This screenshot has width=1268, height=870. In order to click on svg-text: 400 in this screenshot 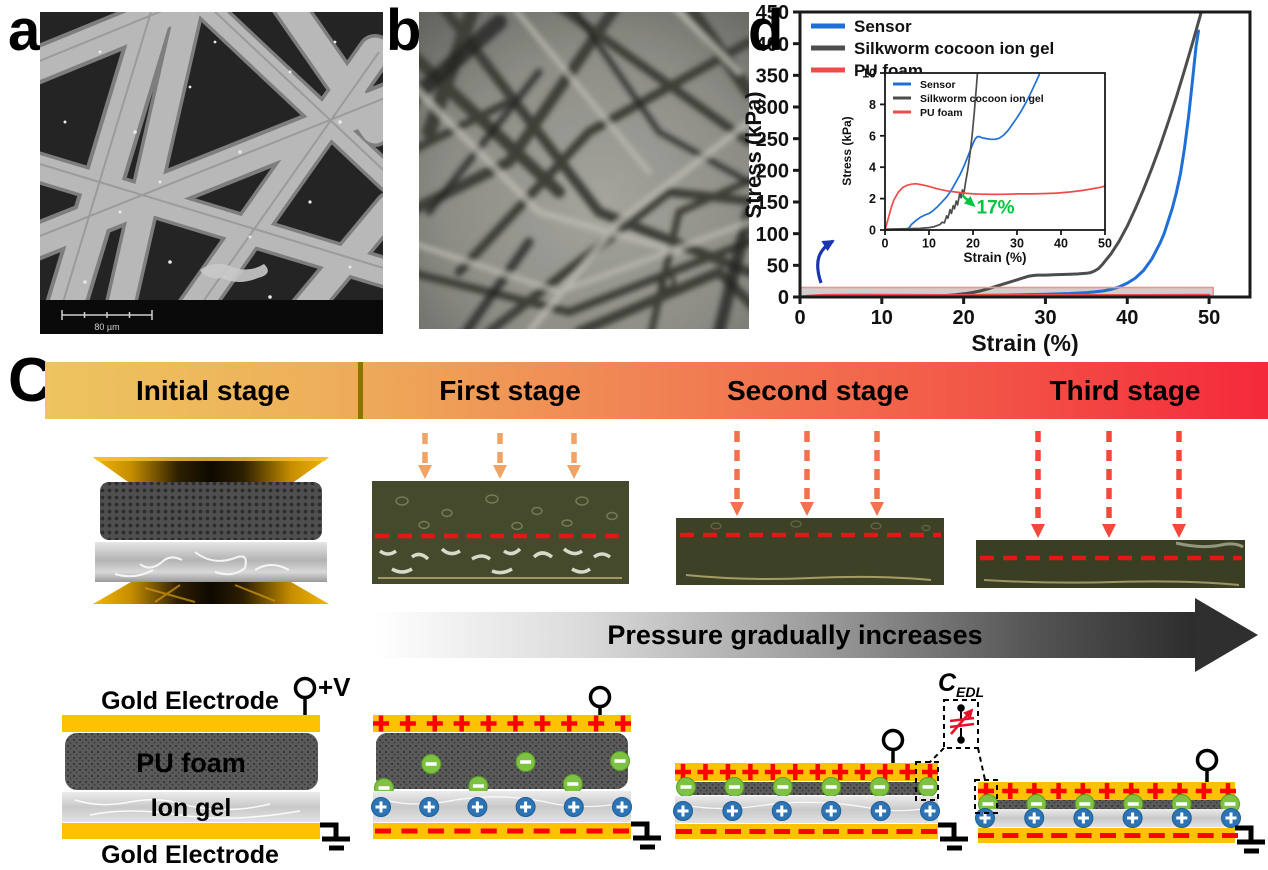, I will do `click(772, 45)`.